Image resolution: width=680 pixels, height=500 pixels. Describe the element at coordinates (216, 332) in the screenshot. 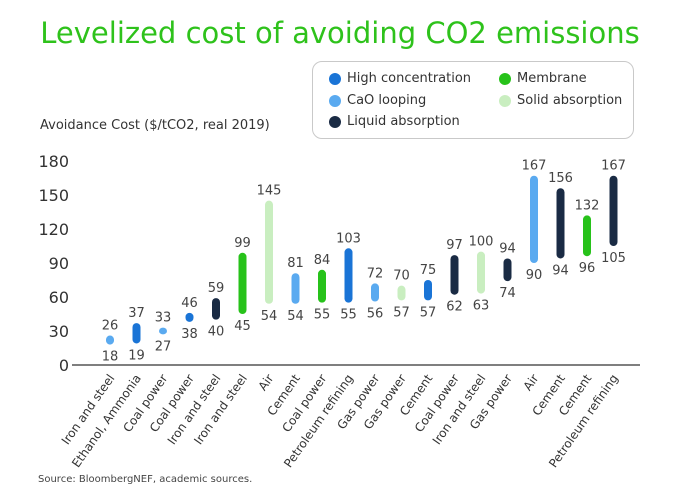

I see `low-value-label: 40` at that location.